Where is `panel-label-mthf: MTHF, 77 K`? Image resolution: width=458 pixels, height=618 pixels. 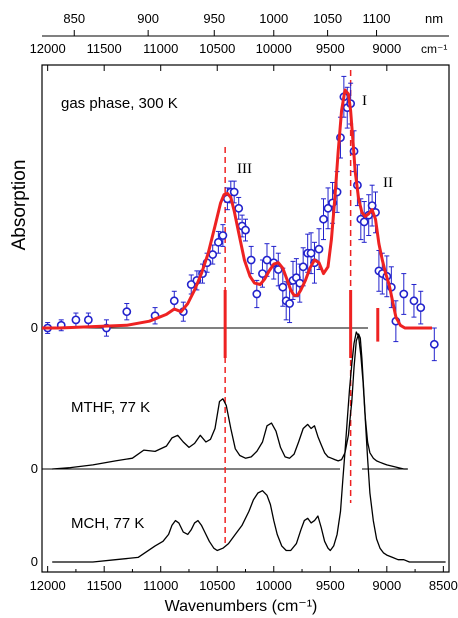
panel-label-mthf: MTHF, 77 K is located at coordinates (110, 407).